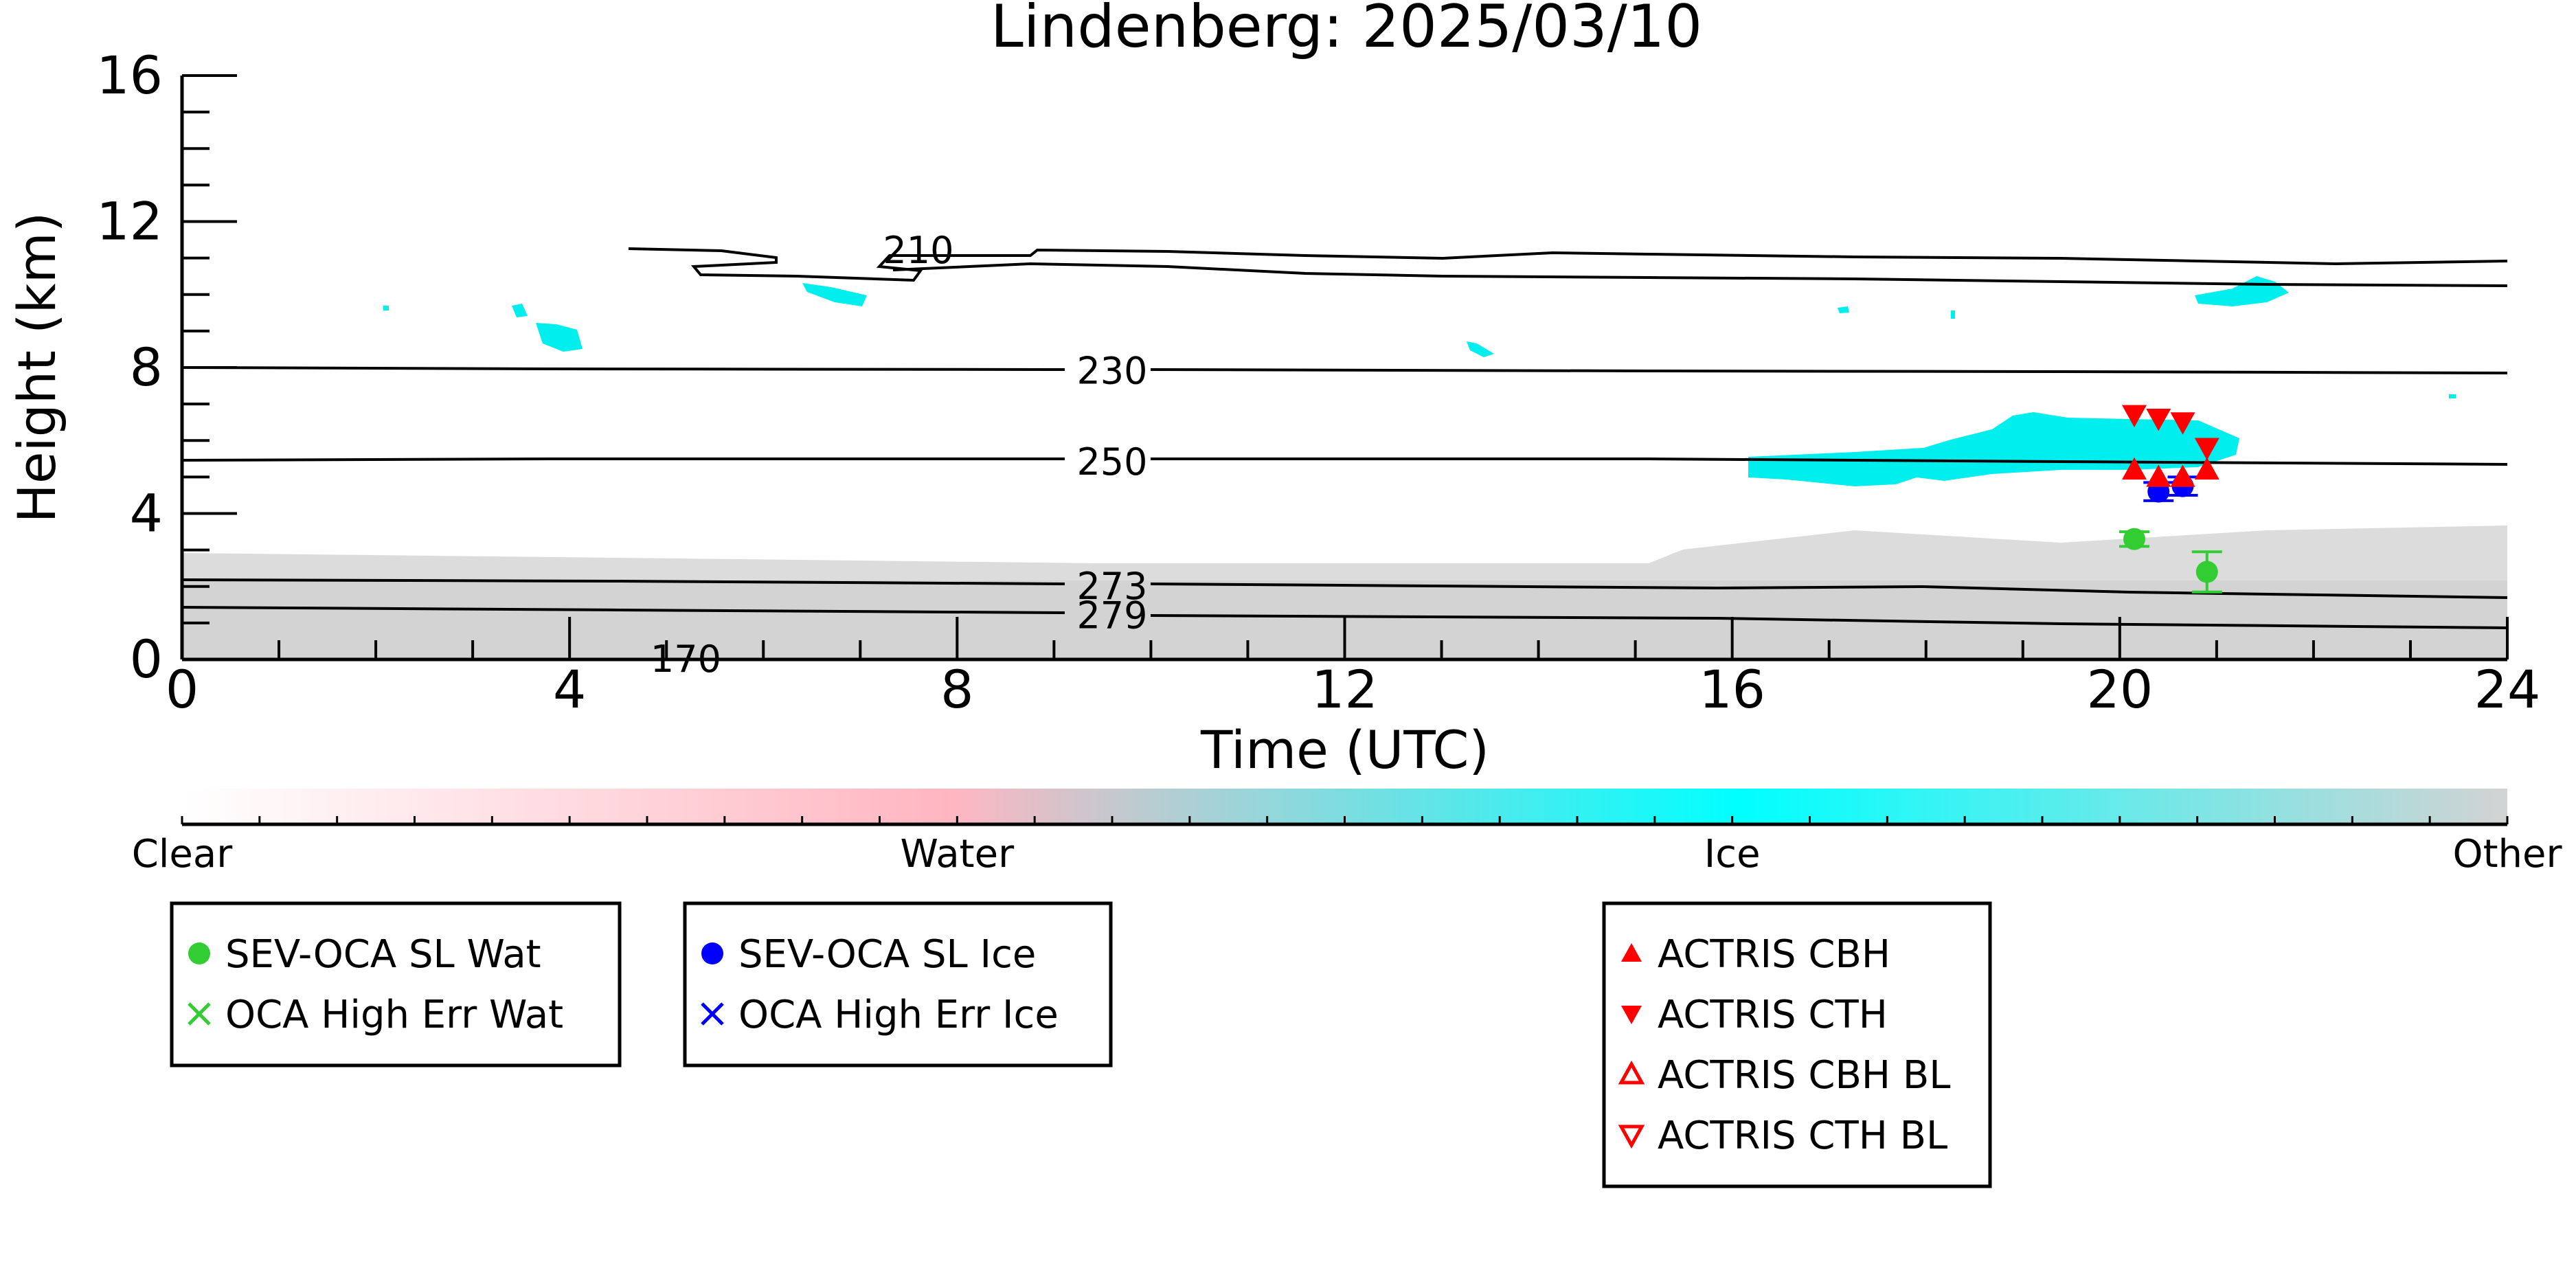  I want to click on y-tick-label: 0, so click(146, 659).